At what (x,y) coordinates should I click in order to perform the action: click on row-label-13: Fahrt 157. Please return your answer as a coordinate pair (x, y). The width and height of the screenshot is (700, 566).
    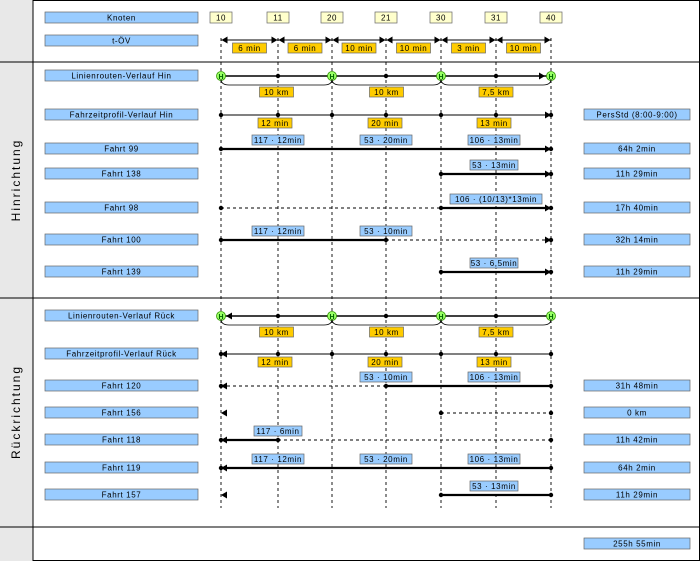
    Looking at the image, I should click on (122, 495).